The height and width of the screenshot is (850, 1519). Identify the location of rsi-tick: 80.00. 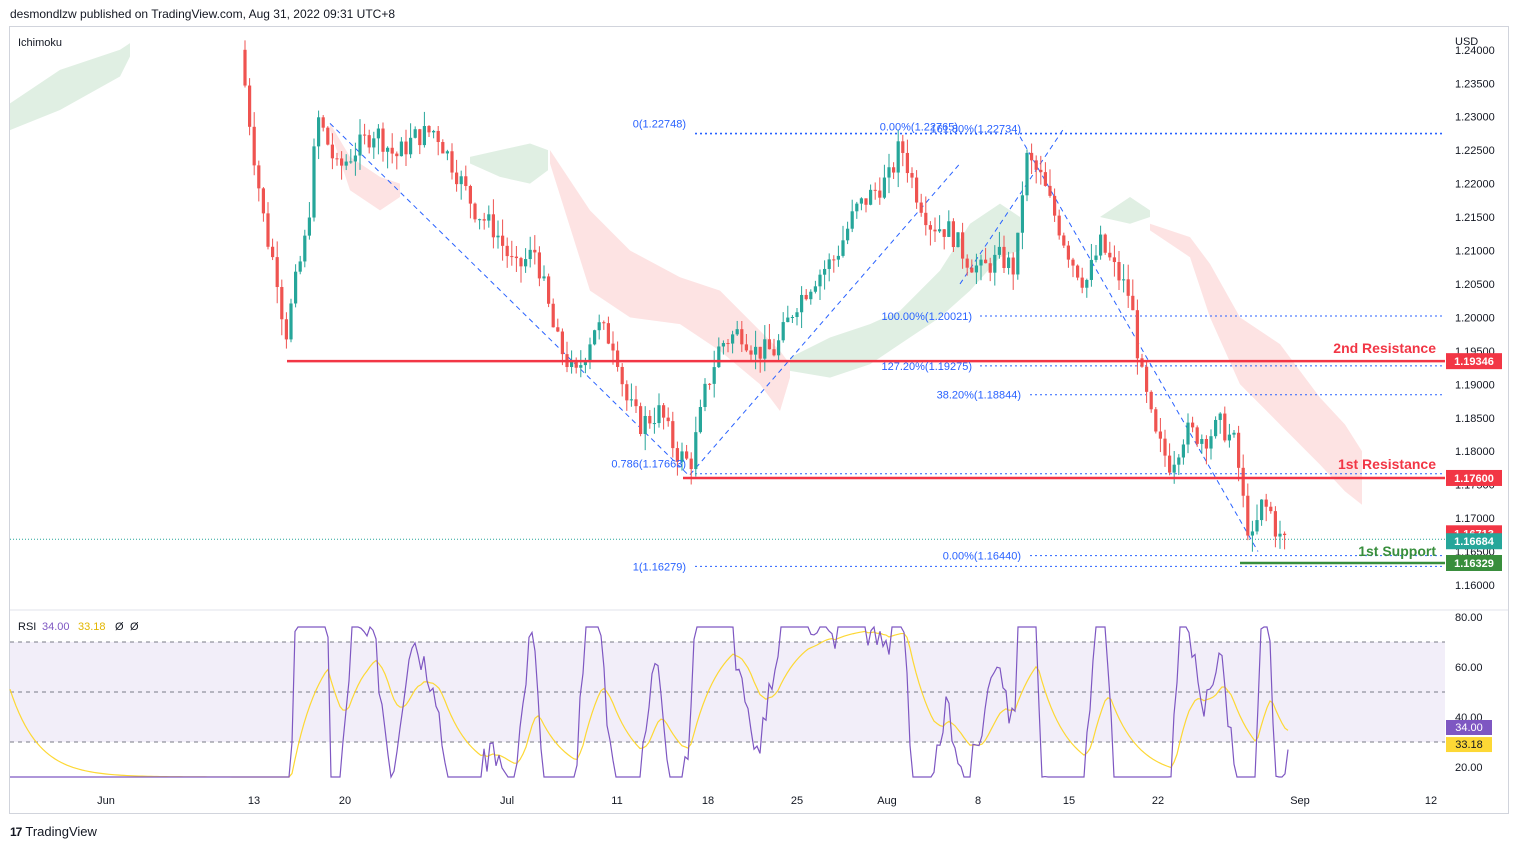
(1469, 618).